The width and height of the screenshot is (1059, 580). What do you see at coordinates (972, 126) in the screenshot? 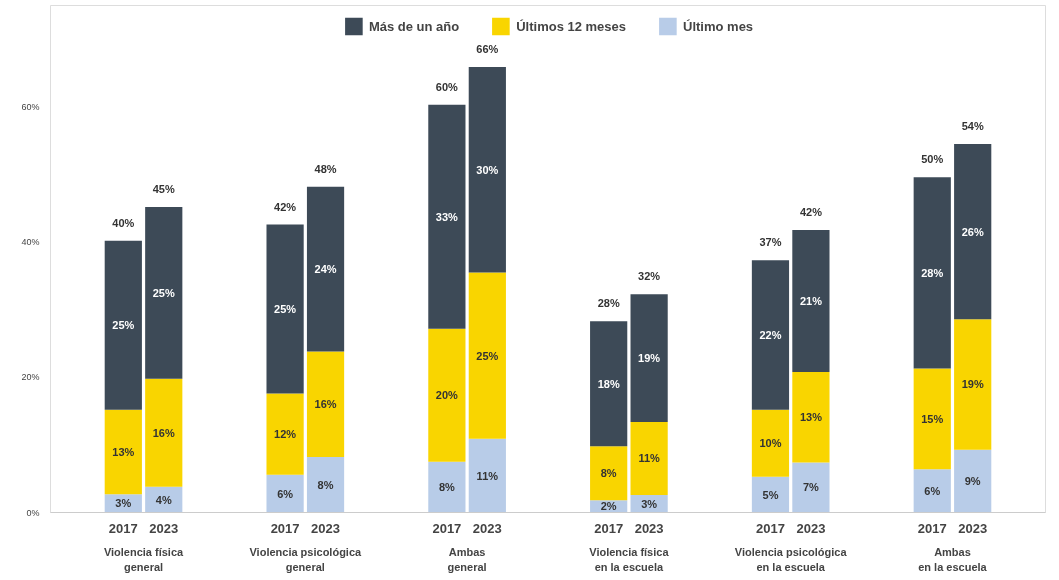
I see `total-label: 54%` at bounding box center [972, 126].